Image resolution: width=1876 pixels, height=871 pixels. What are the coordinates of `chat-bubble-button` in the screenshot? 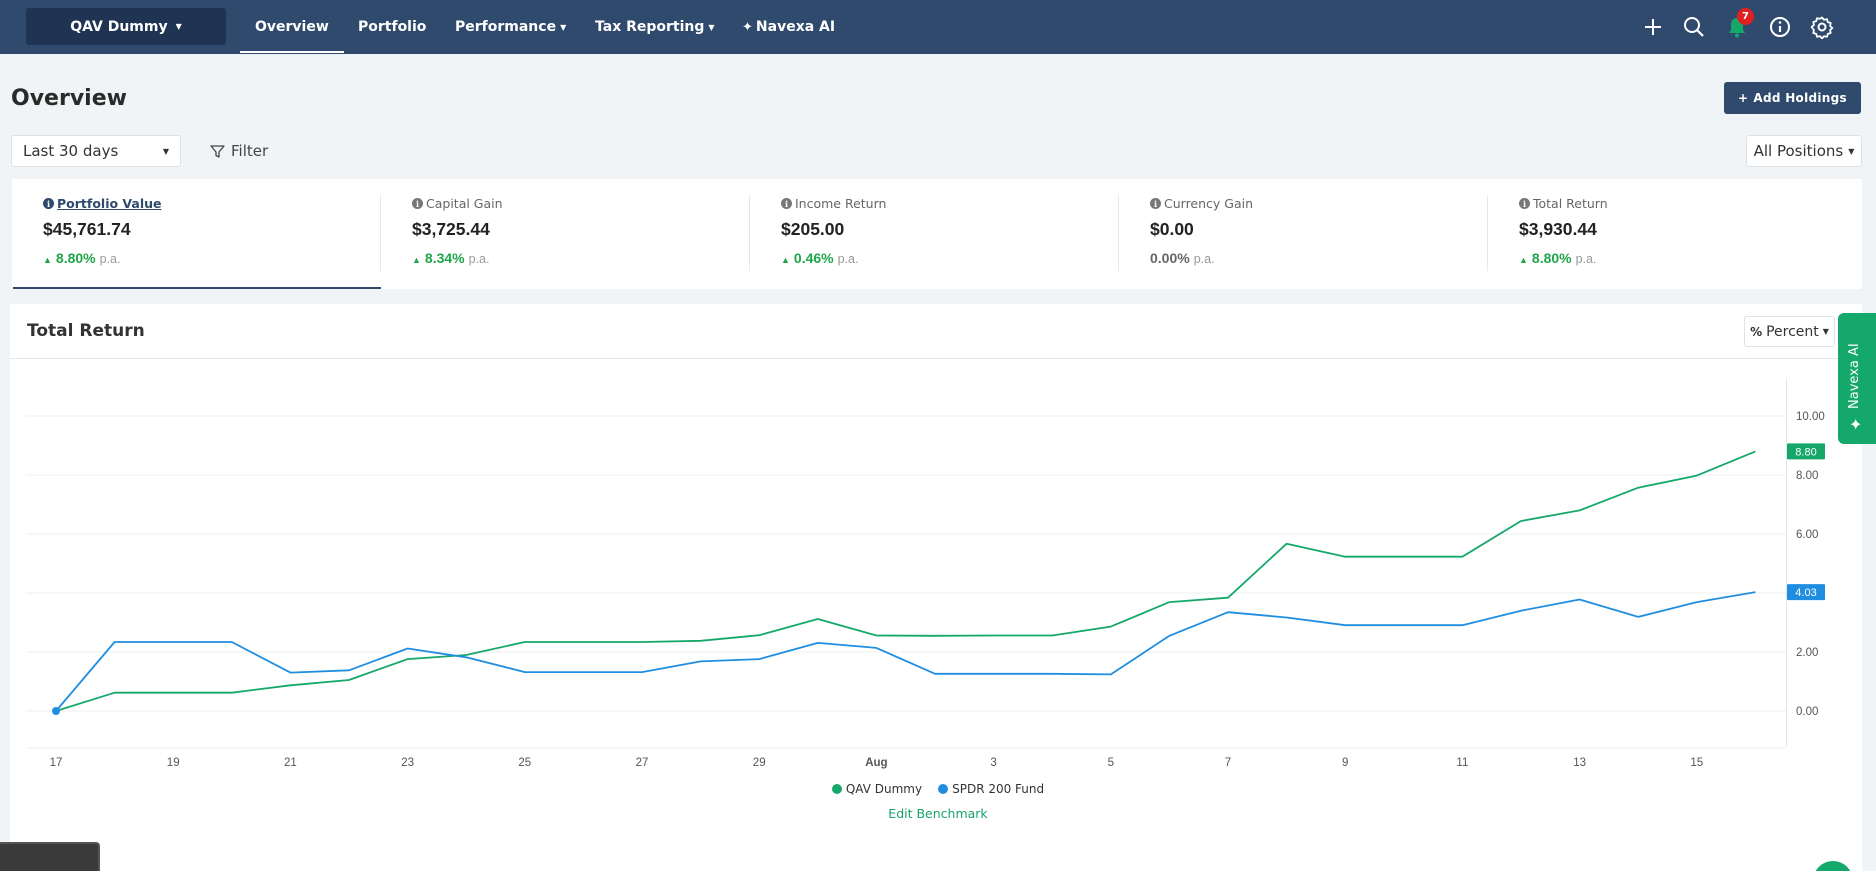 It's located at (1833, 866).